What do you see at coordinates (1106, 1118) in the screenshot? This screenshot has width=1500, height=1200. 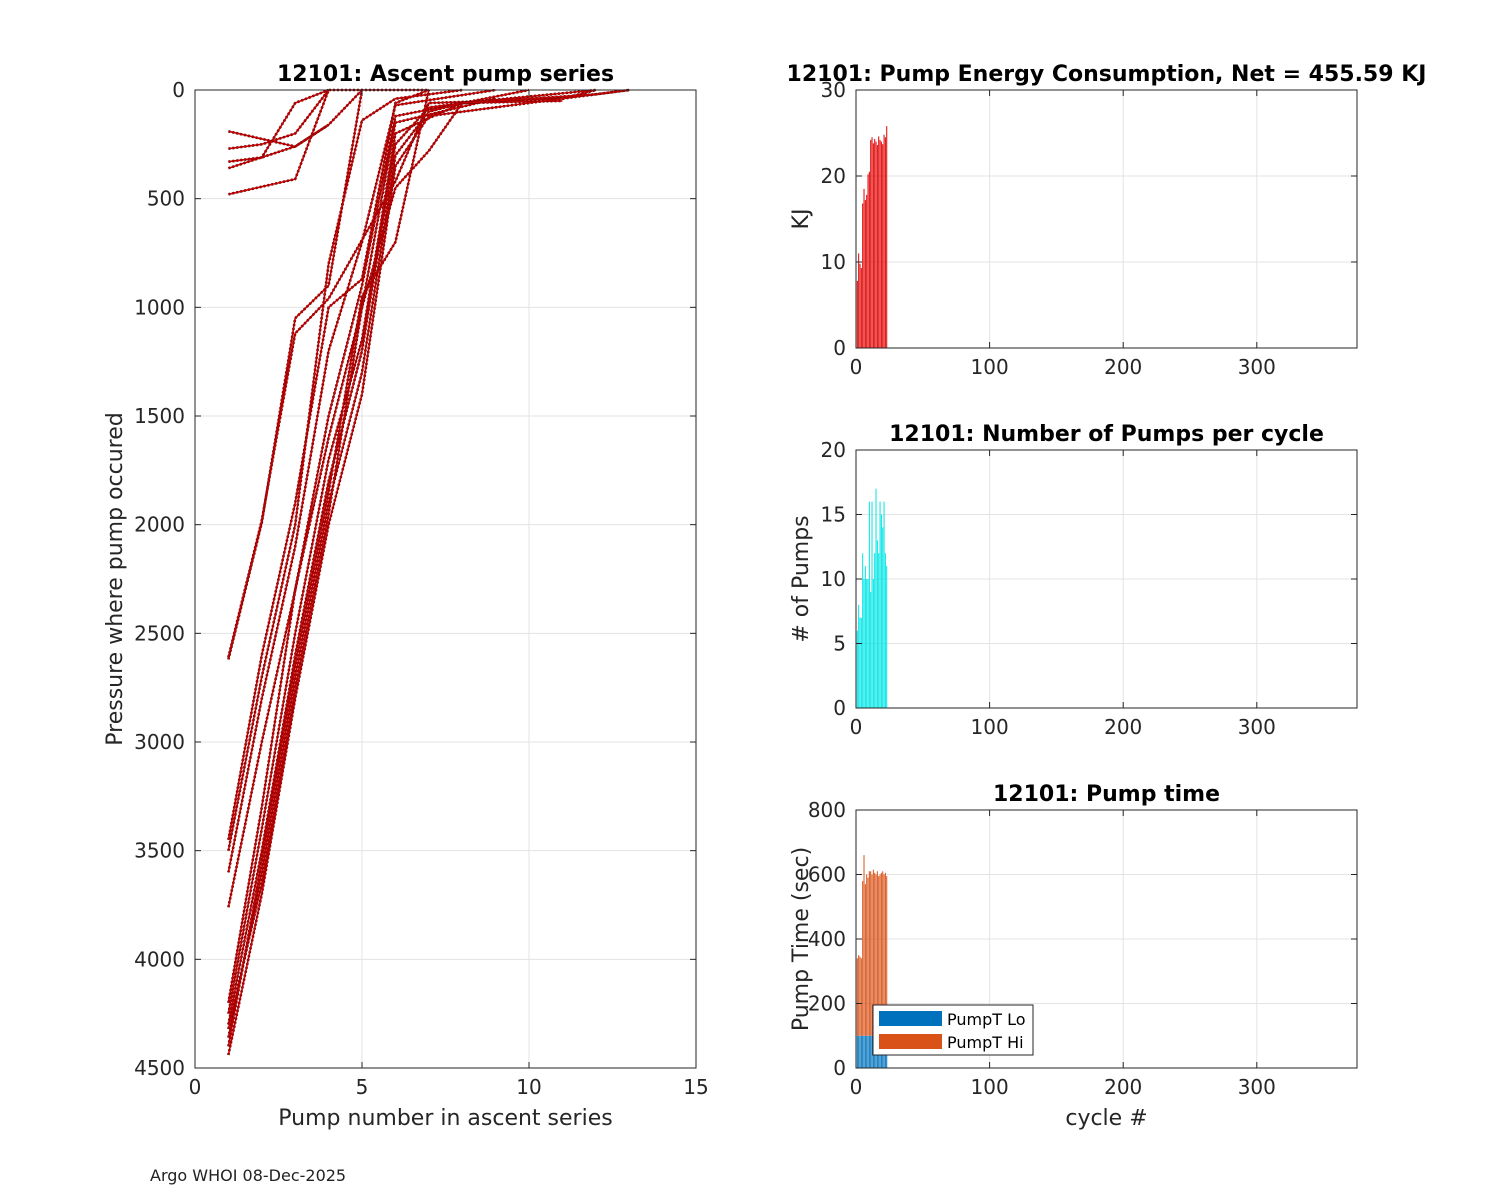 I see `x-axis-label: cycle #` at bounding box center [1106, 1118].